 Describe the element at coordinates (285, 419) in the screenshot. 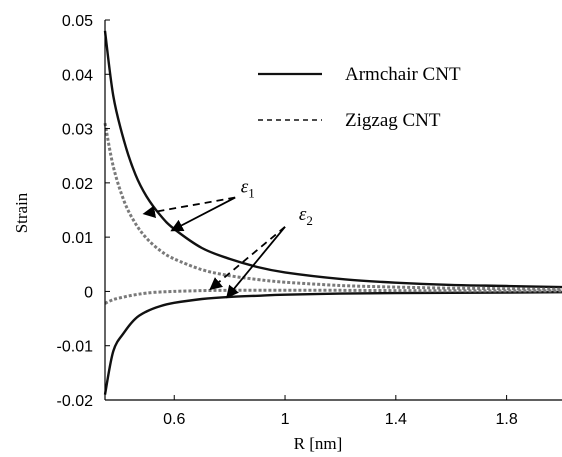

I see `x-tick-label: 1` at that location.